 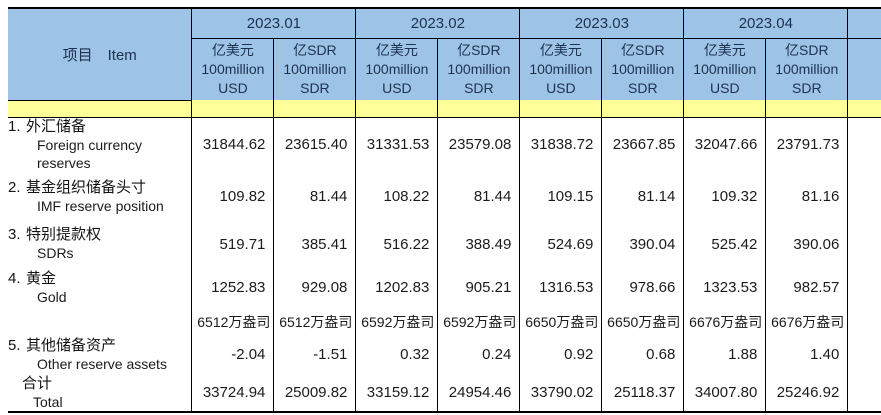 I want to click on value-cell: 524.69, so click(x=560, y=244).